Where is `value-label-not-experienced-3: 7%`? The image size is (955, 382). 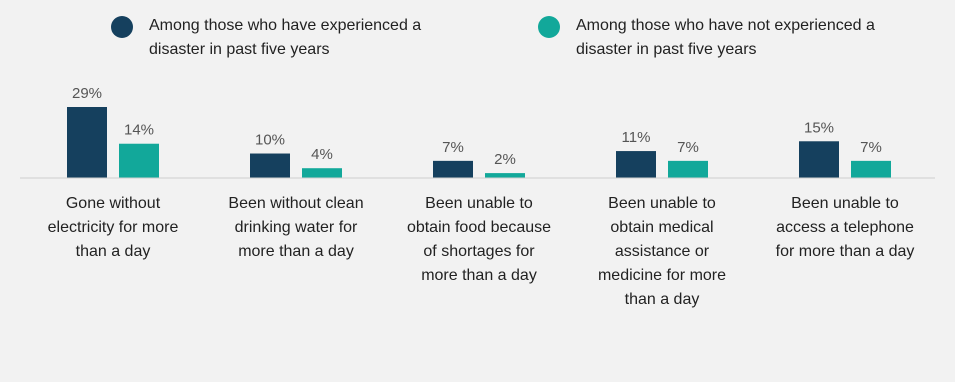
value-label-not-experienced-3: 7% is located at coordinates (688, 147).